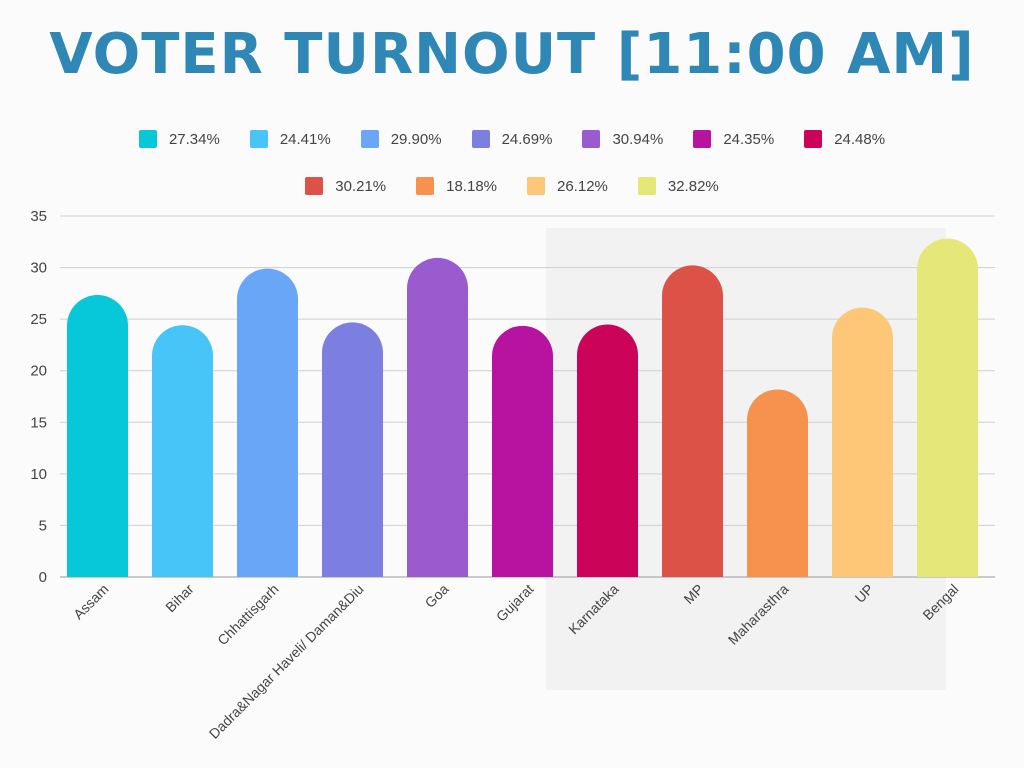 This screenshot has height=768, width=1024. What do you see at coordinates (638, 139) in the screenshot?
I see `legend-label: 30.94%` at bounding box center [638, 139].